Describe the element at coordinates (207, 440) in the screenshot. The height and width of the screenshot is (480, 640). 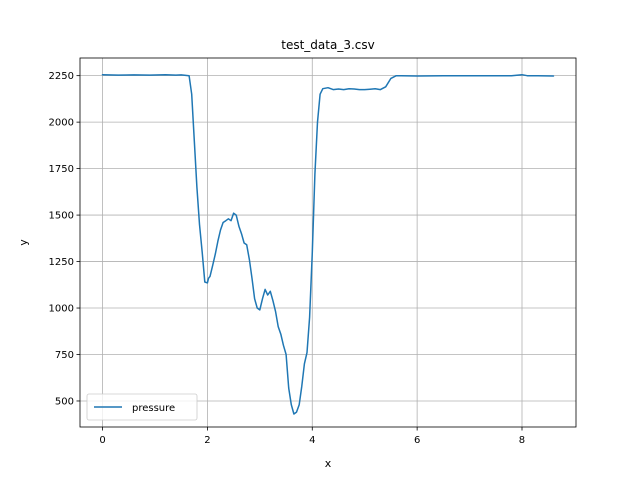
I see `x-tick-label: 2` at that location.